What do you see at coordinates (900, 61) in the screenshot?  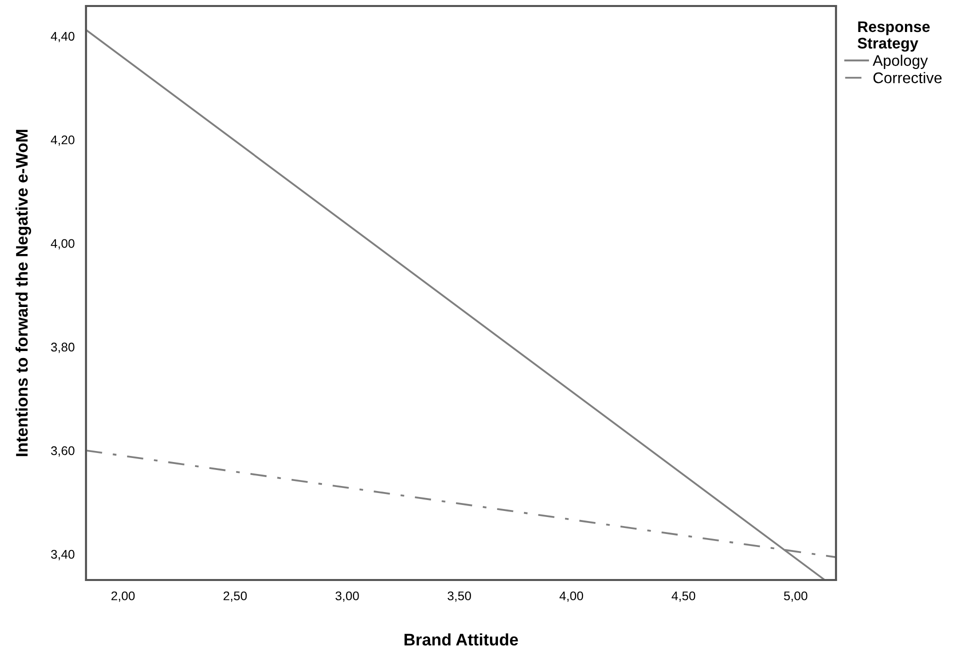 I see `legend-label: Apology` at bounding box center [900, 61].